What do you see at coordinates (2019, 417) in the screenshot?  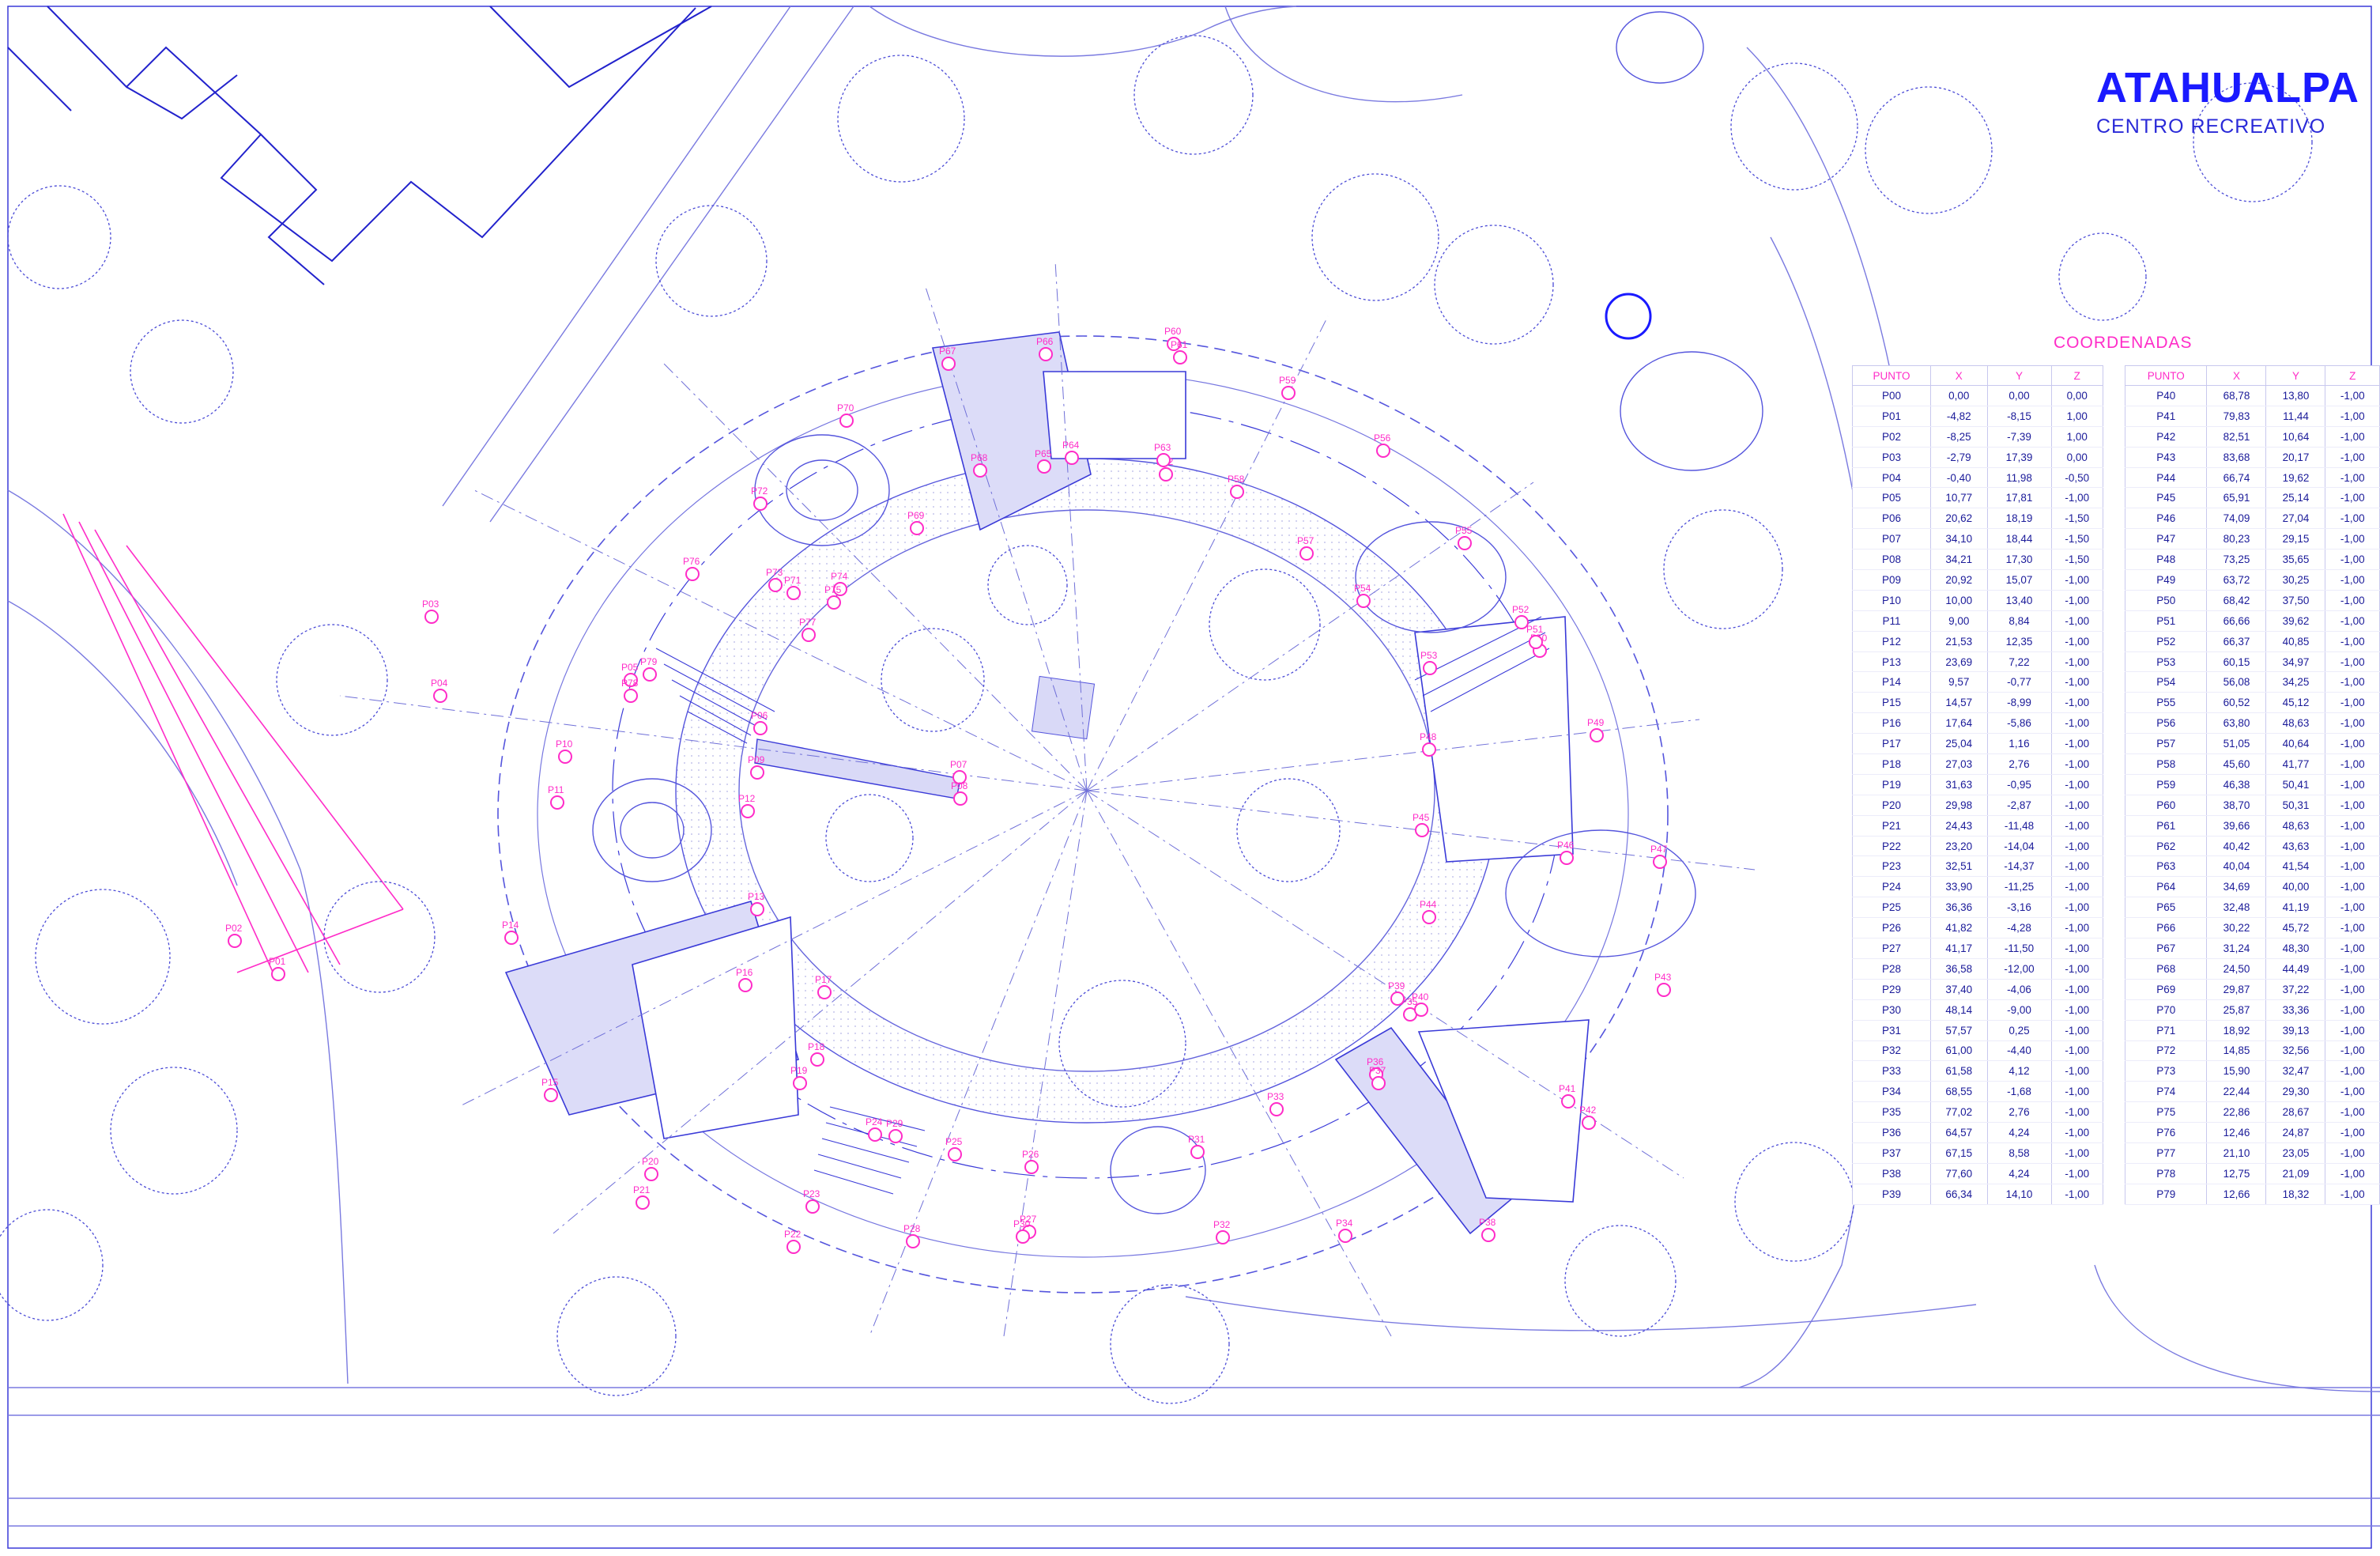 I see `y-value: -8,15` at bounding box center [2019, 417].